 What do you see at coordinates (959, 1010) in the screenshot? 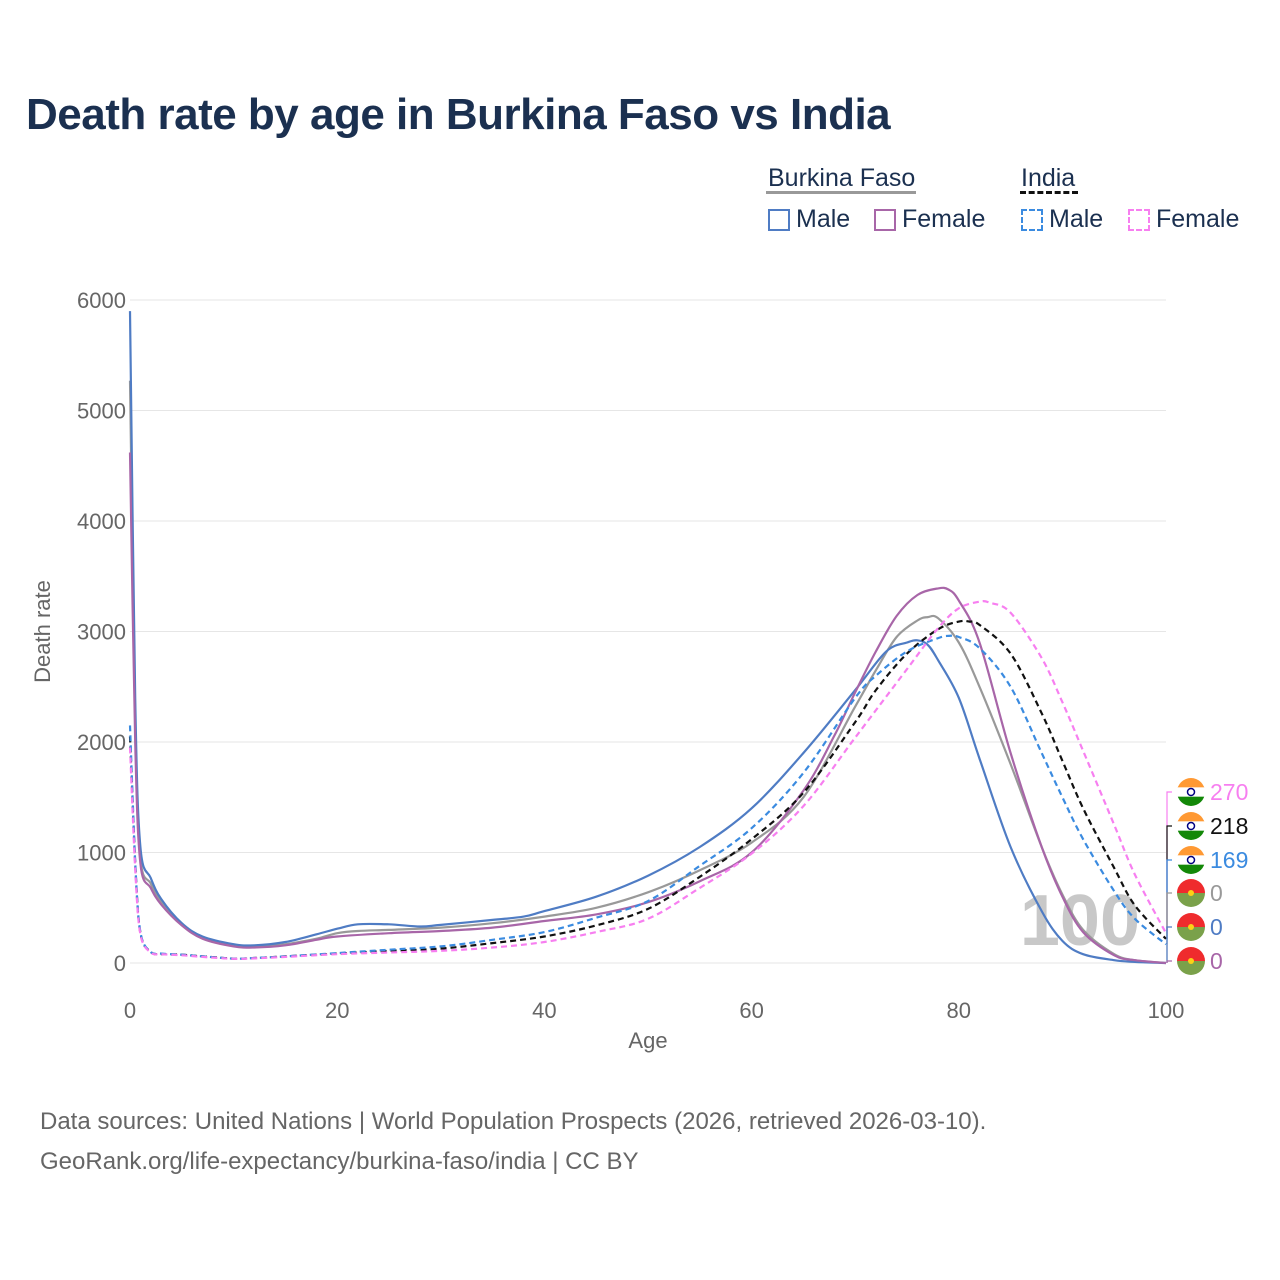
I see `x-tick-label: 80` at bounding box center [959, 1010].